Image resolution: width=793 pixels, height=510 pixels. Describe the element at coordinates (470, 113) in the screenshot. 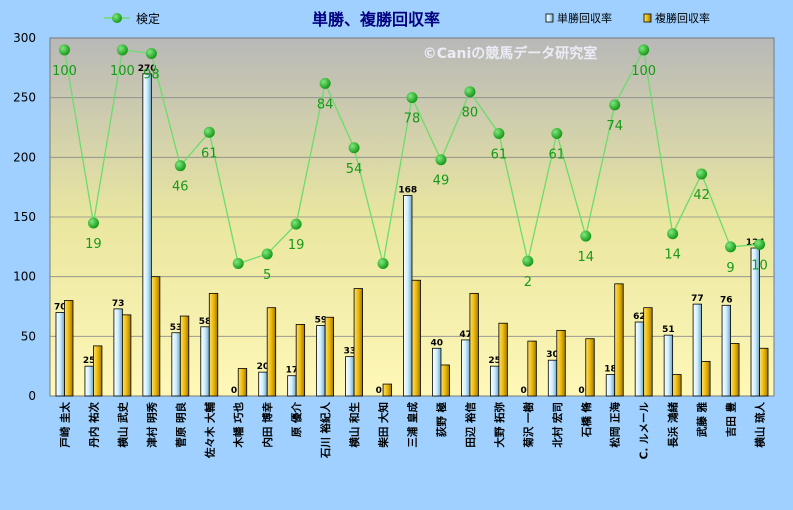

I see `line-value-label: 80` at that location.